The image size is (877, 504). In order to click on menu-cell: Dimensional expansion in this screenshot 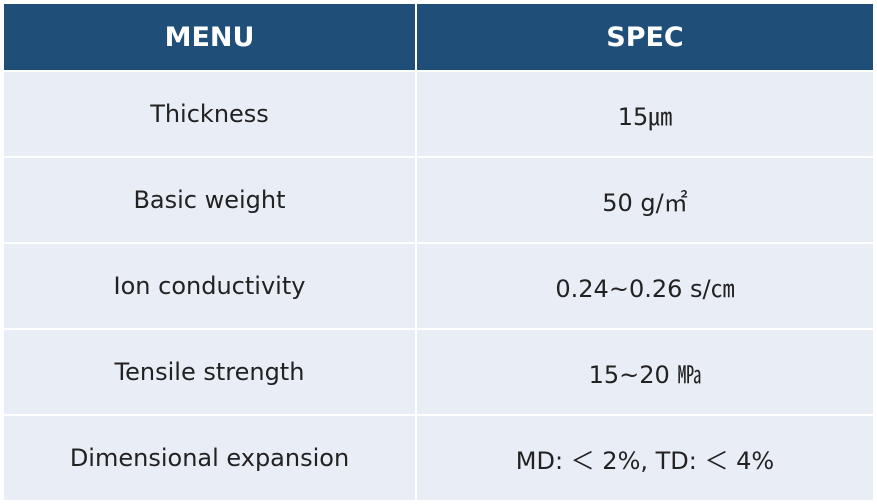, I will do `click(209, 458)`.